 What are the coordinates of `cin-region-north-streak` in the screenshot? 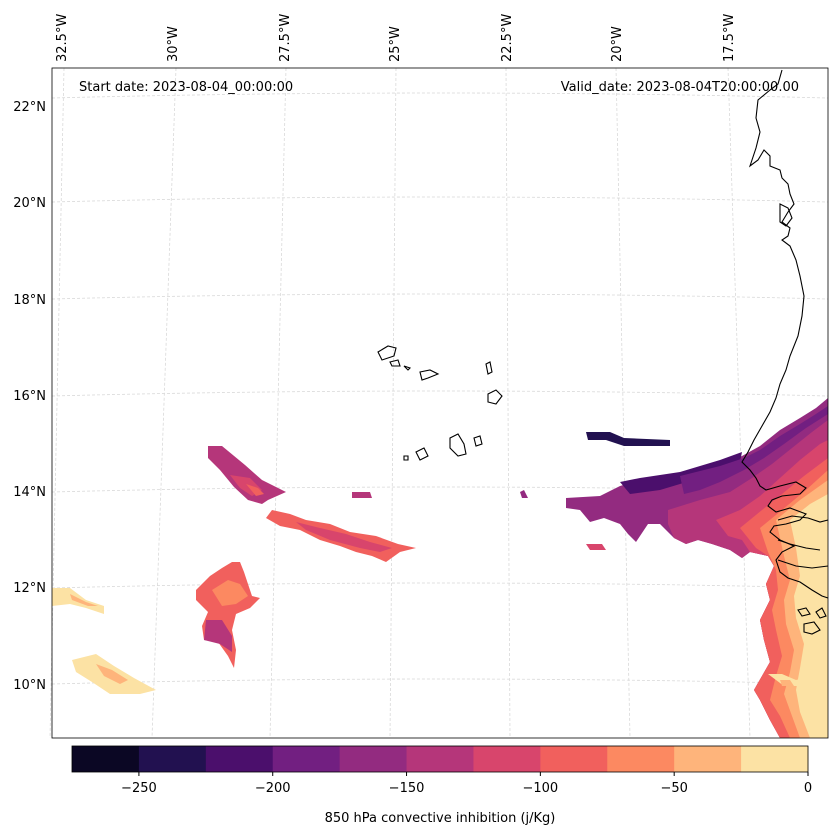 It's located at (628, 439).